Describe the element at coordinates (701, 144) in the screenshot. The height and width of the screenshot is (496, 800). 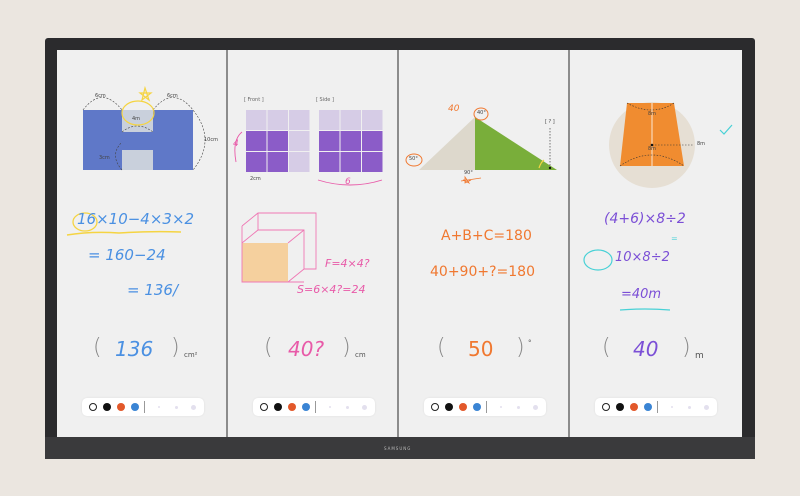
I see `label-radius-8m: 8m` at that location.